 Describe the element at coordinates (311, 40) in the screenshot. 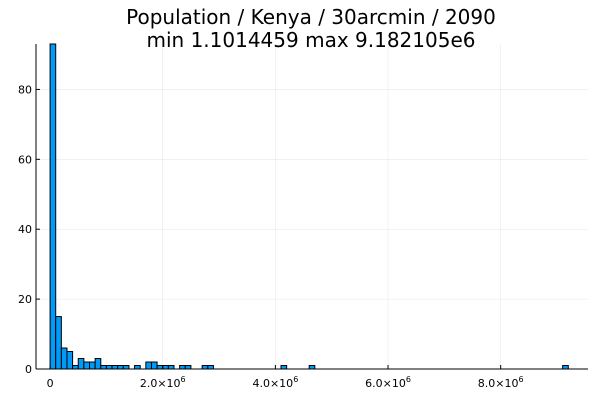

I see `chart-subtitle: min 1.1014459 max 9.182105e6` at that location.